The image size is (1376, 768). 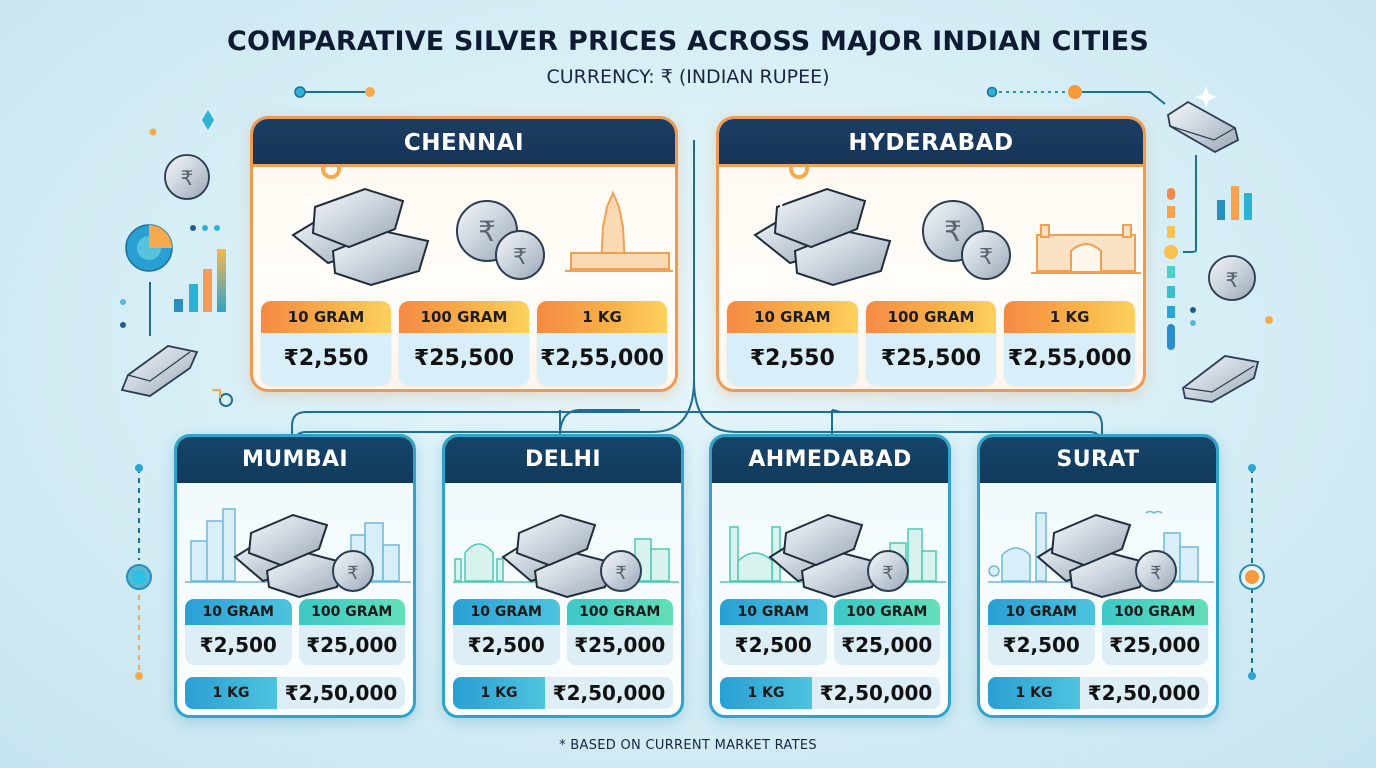 What do you see at coordinates (1252, 572) in the screenshot?
I see `timeline-right` at bounding box center [1252, 572].